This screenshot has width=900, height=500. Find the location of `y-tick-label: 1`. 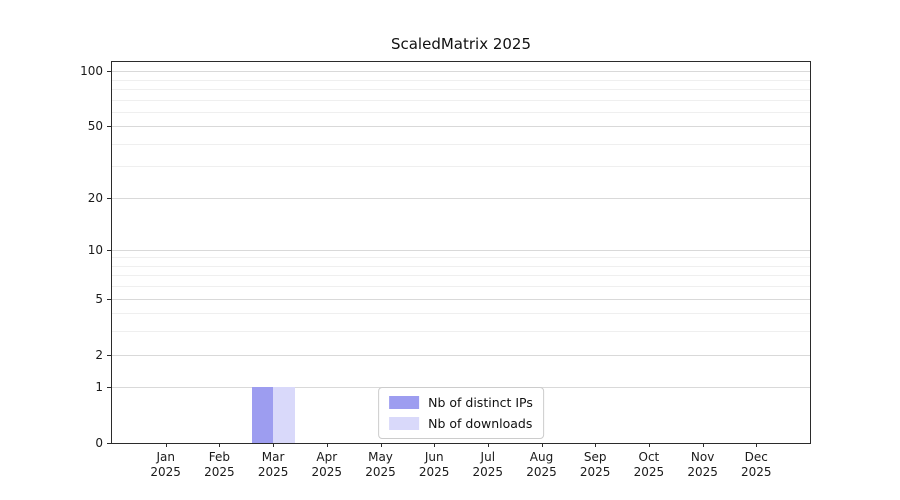

y-tick-label: 1 is located at coordinates (99, 387).